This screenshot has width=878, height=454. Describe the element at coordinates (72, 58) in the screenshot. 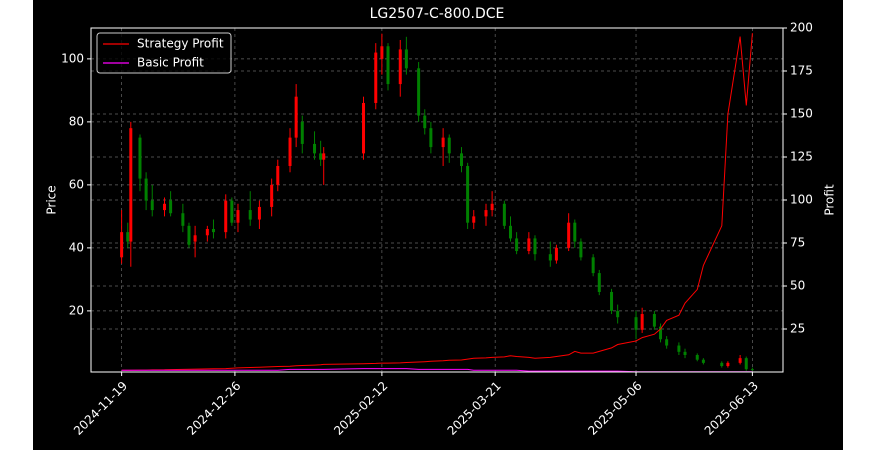

I see `y-tick-label: 100` at that location.